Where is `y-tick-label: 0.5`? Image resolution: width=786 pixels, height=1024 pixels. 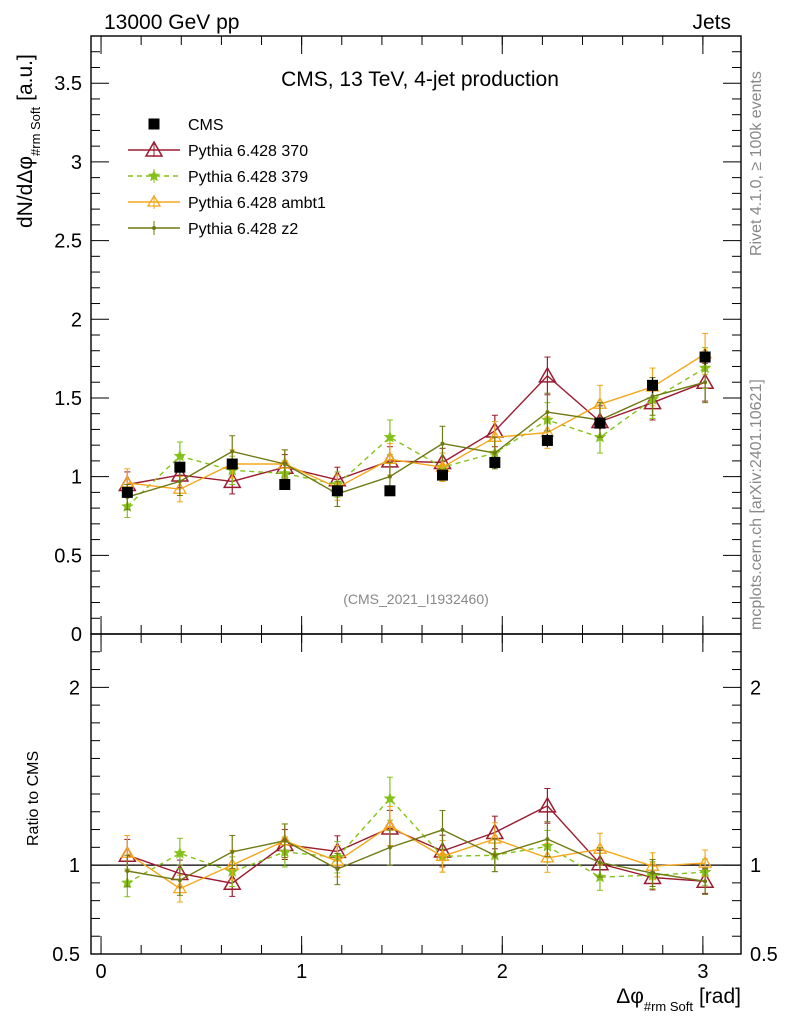
y-tick-label: 0.5 is located at coordinates (68, 556).